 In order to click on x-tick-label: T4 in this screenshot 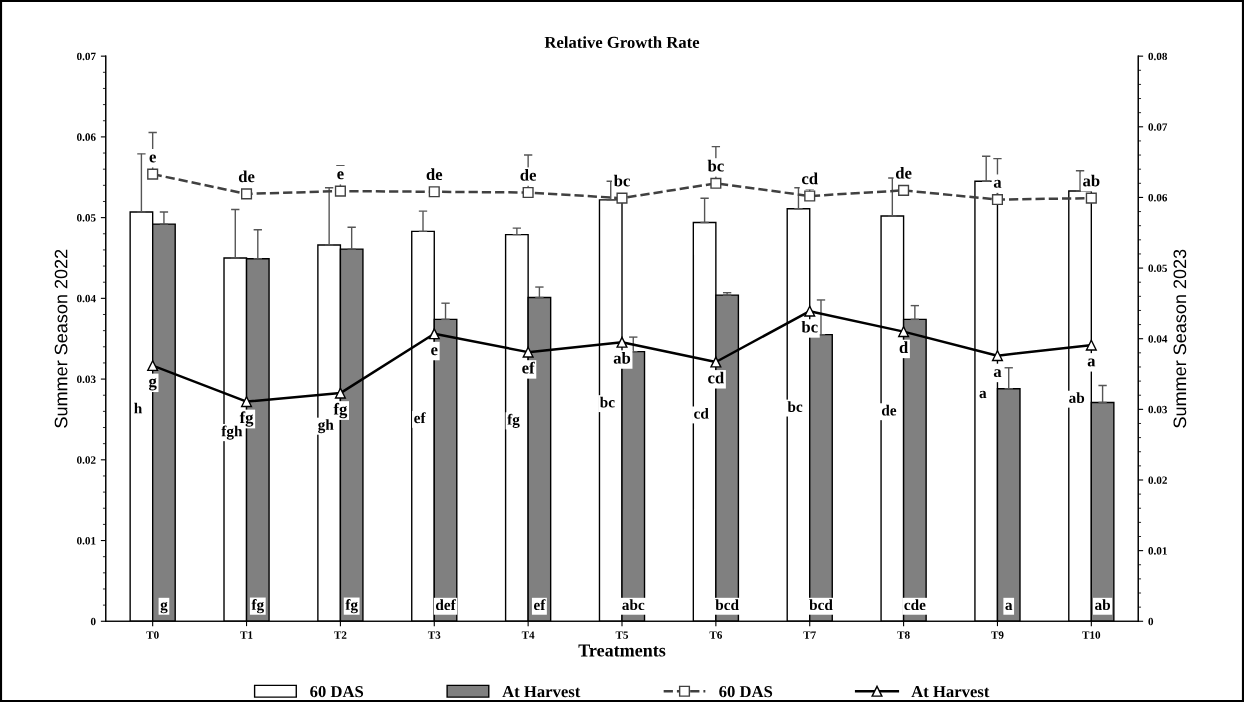, I will do `click(528, 635)`.